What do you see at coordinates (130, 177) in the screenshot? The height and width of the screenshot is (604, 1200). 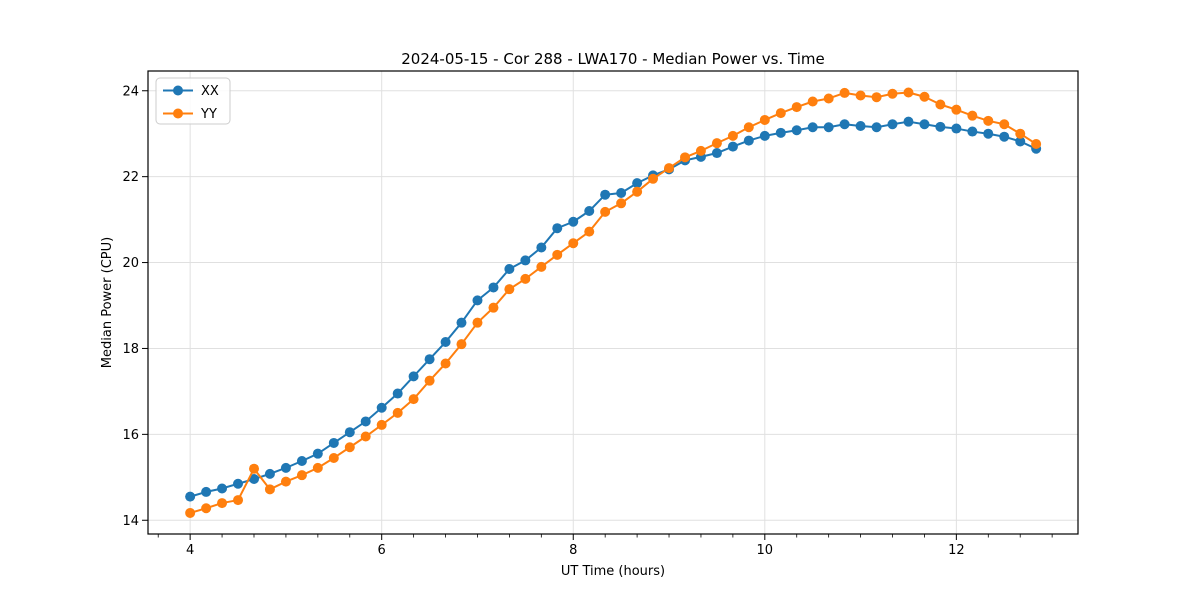 I see `y-tick-label: 22` at bounding box center [130, 177].